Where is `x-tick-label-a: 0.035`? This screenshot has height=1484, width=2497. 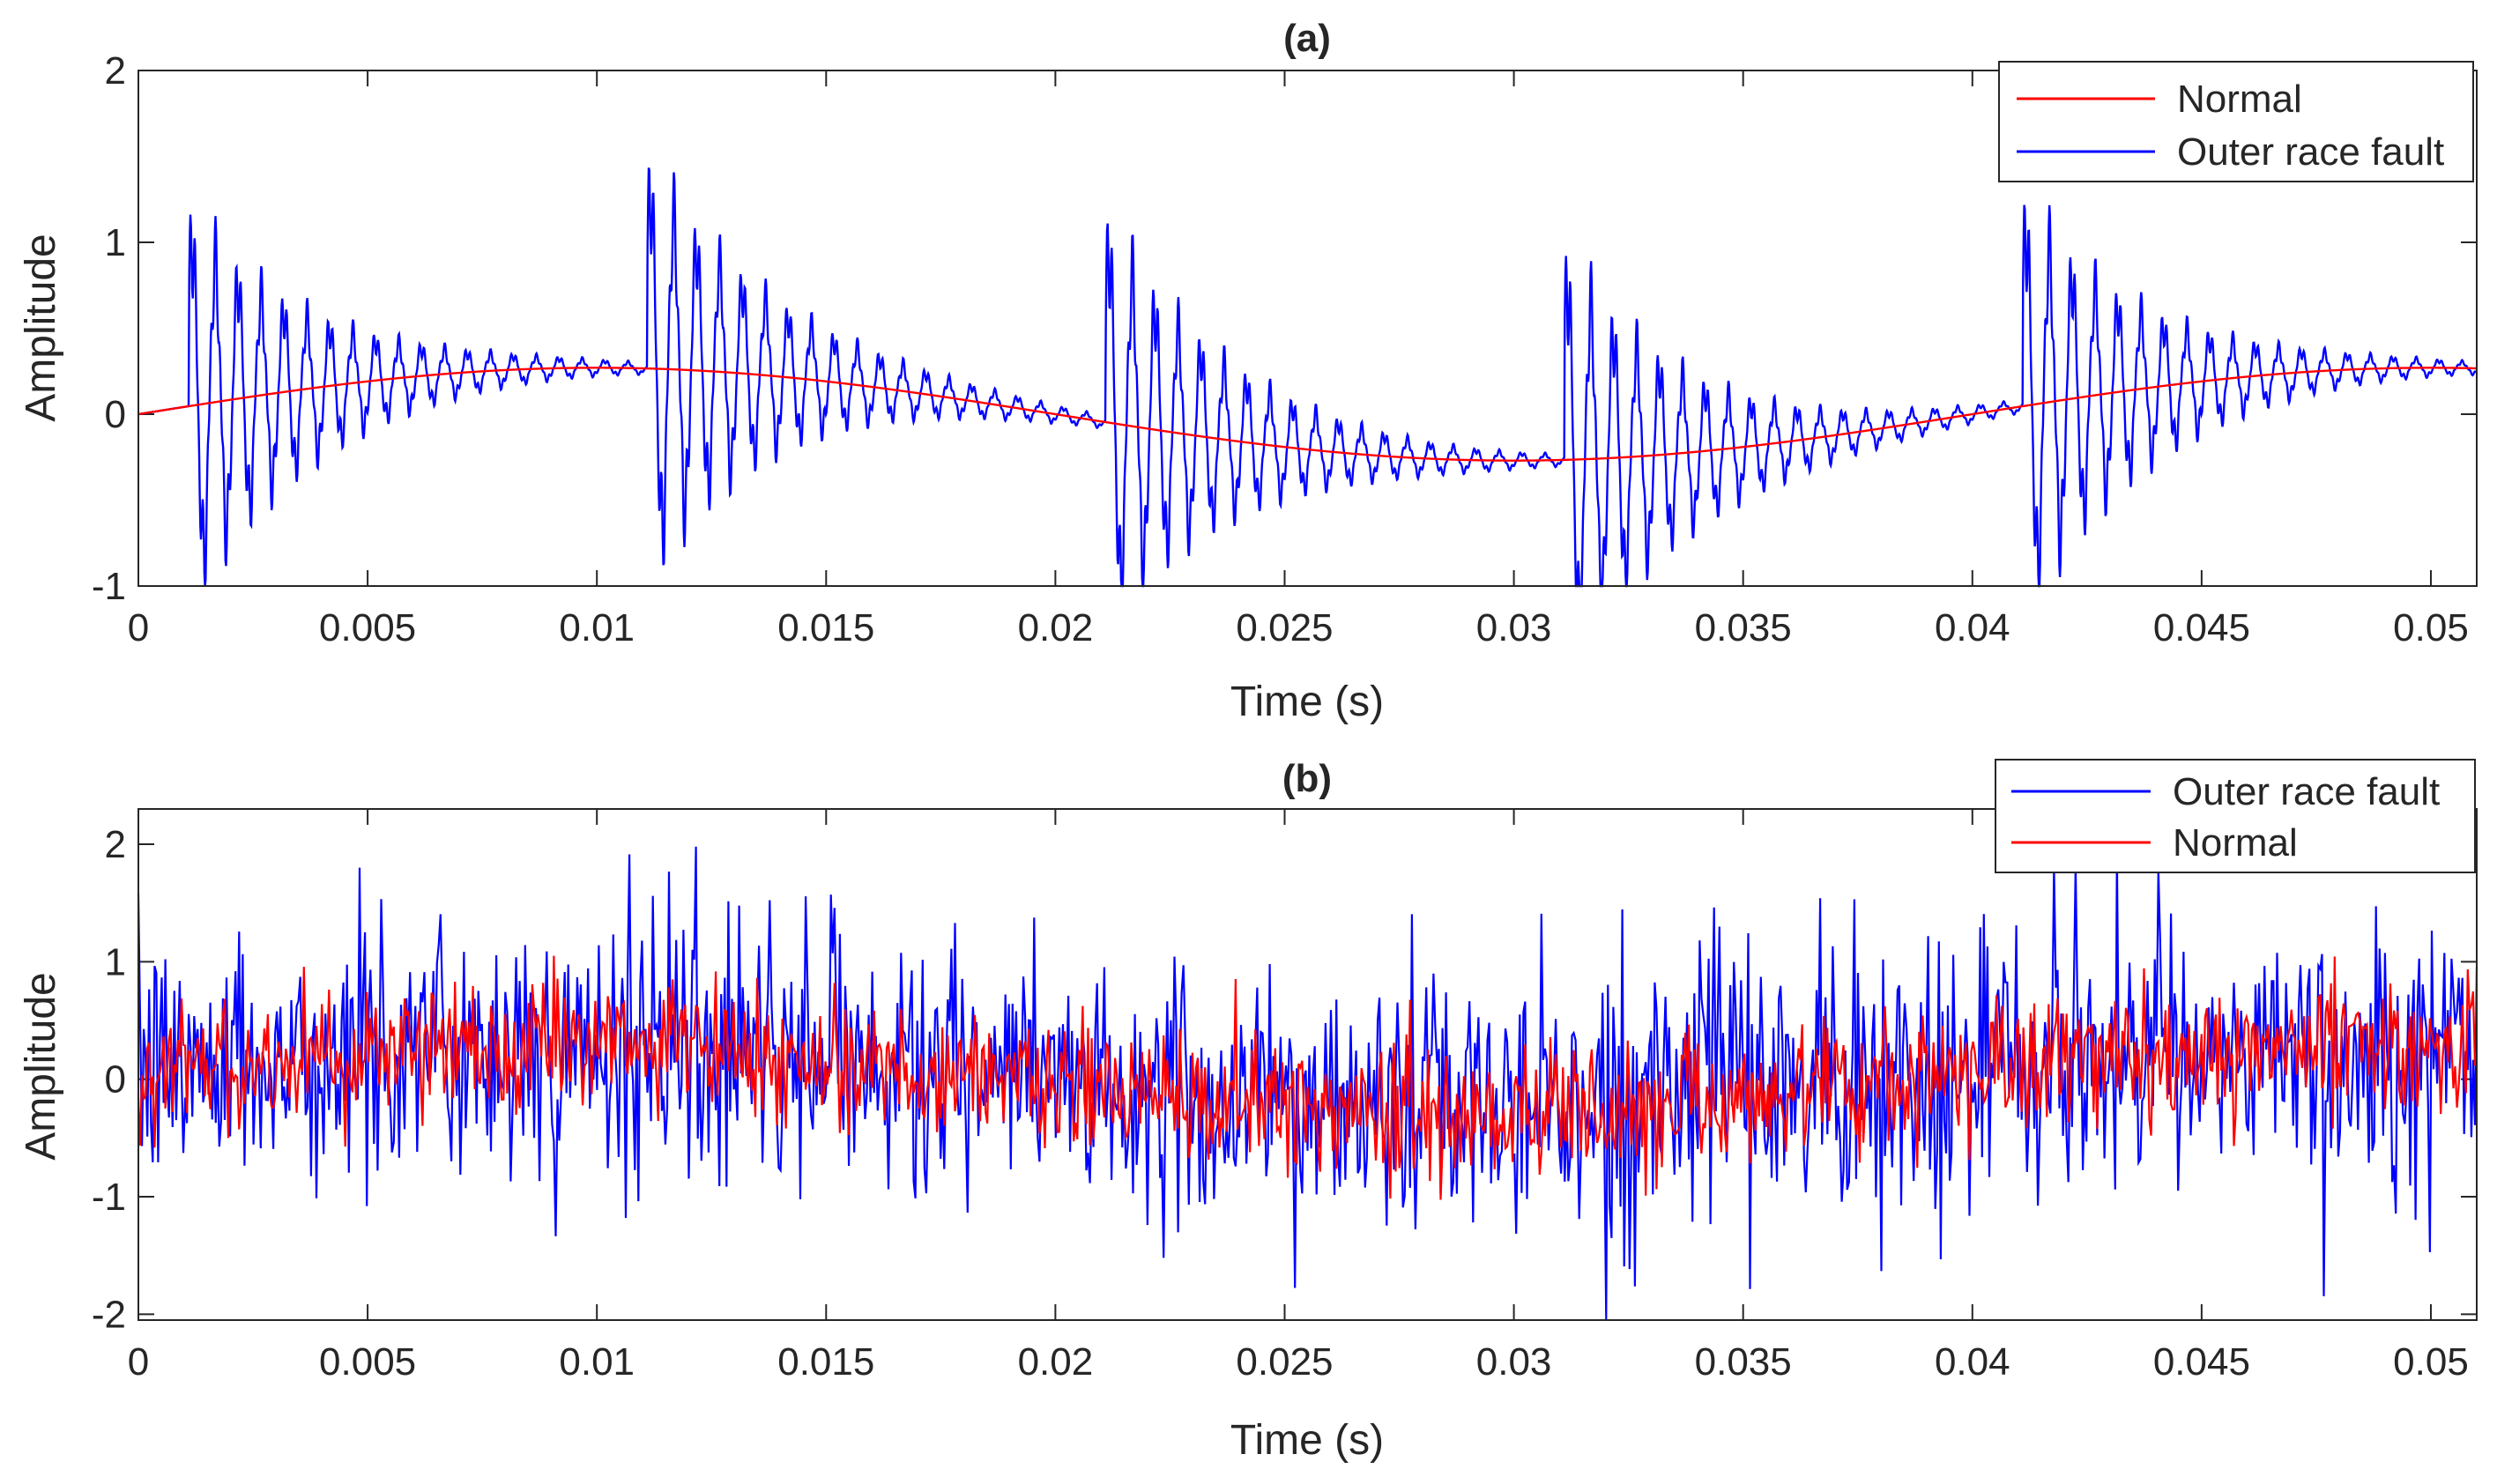
x-tick-label-a: 0.035 is located at coordinates (1743, 627).